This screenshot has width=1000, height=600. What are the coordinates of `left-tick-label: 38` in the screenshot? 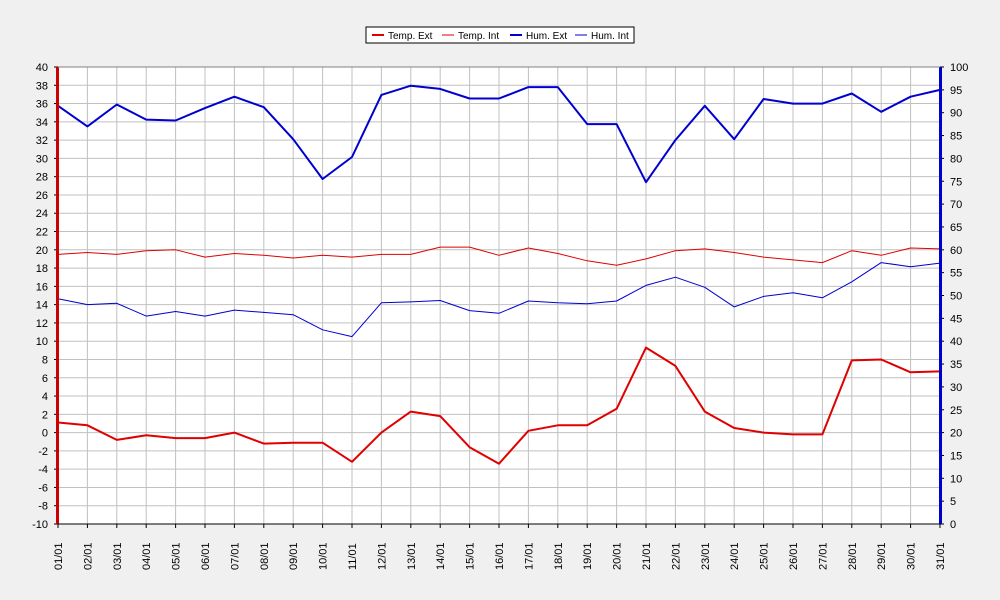 It's located at (42, 86).